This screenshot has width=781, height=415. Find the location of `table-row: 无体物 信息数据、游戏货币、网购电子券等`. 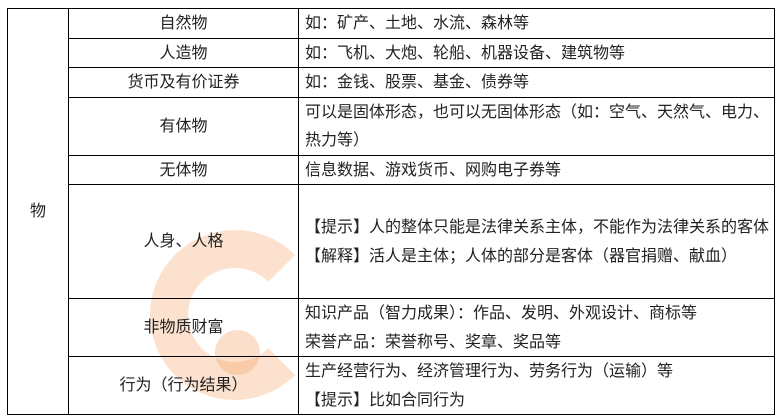

table-row: 无体物 信息数据、游戏货币、网购电子券等 is located at coordinates (391, 169).